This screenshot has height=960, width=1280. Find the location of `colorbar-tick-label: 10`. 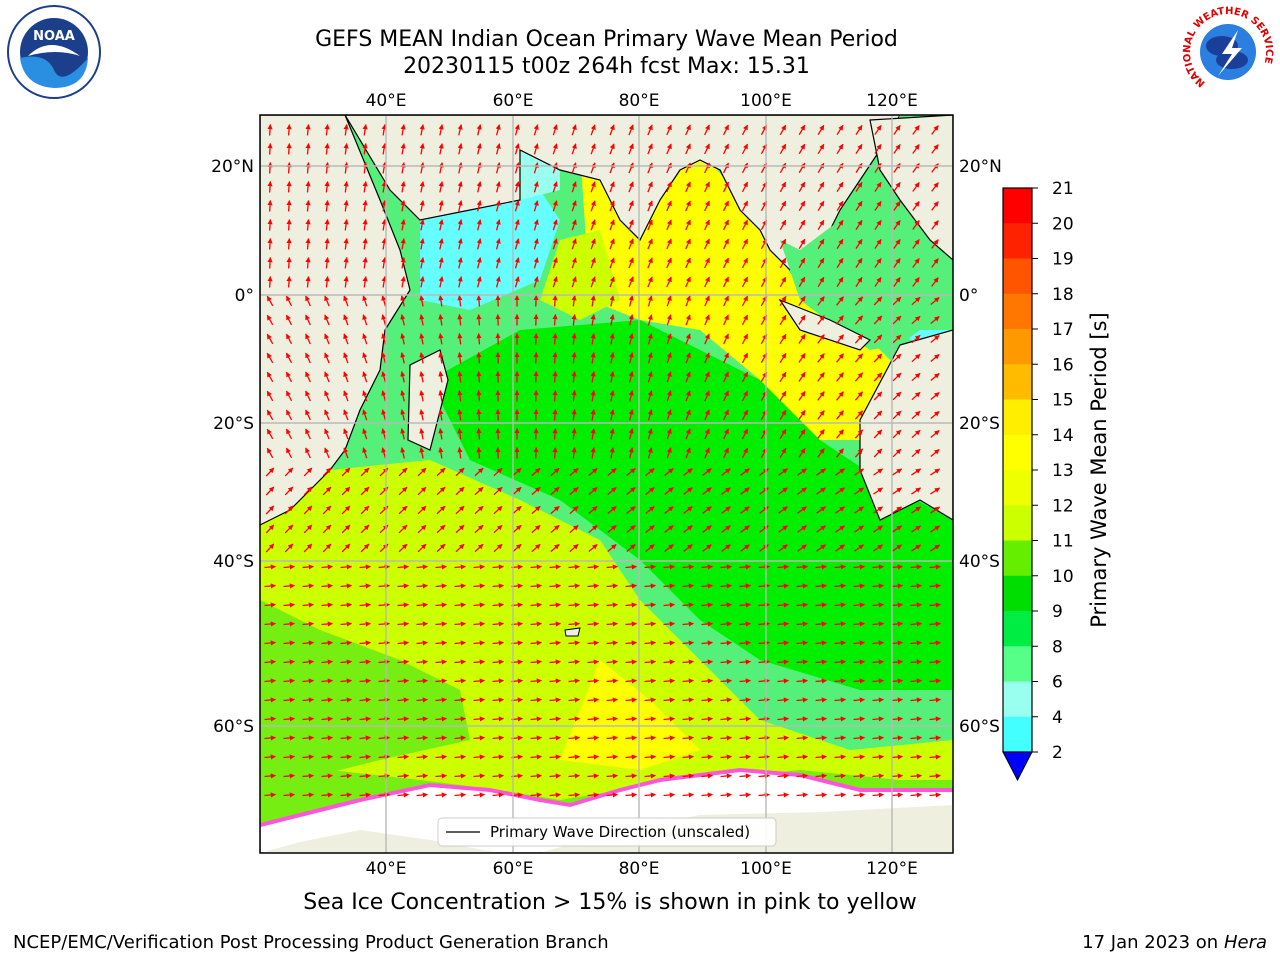

colorbar-tick-label: 10 is located at coordinates (1063, 577).